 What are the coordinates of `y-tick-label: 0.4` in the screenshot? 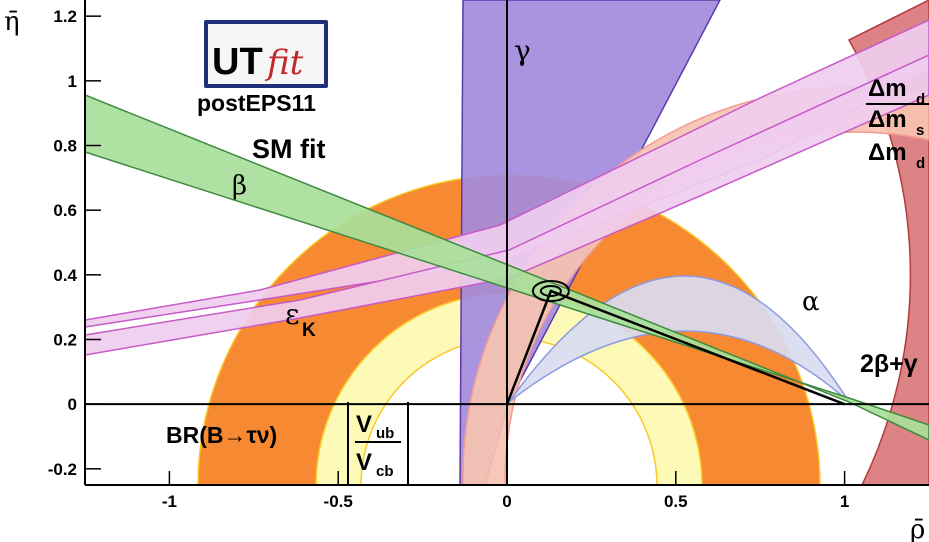 It's located at (65, 275).